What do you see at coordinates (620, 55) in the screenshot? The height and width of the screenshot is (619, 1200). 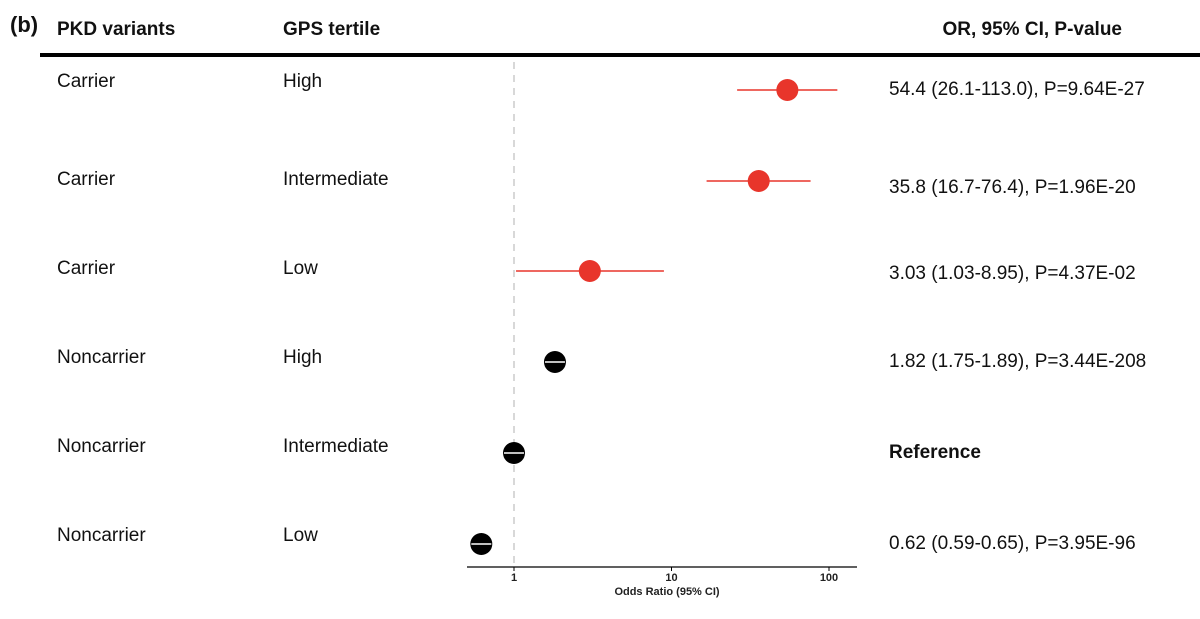 I see `header-rule` at bounding box center [620, 55].